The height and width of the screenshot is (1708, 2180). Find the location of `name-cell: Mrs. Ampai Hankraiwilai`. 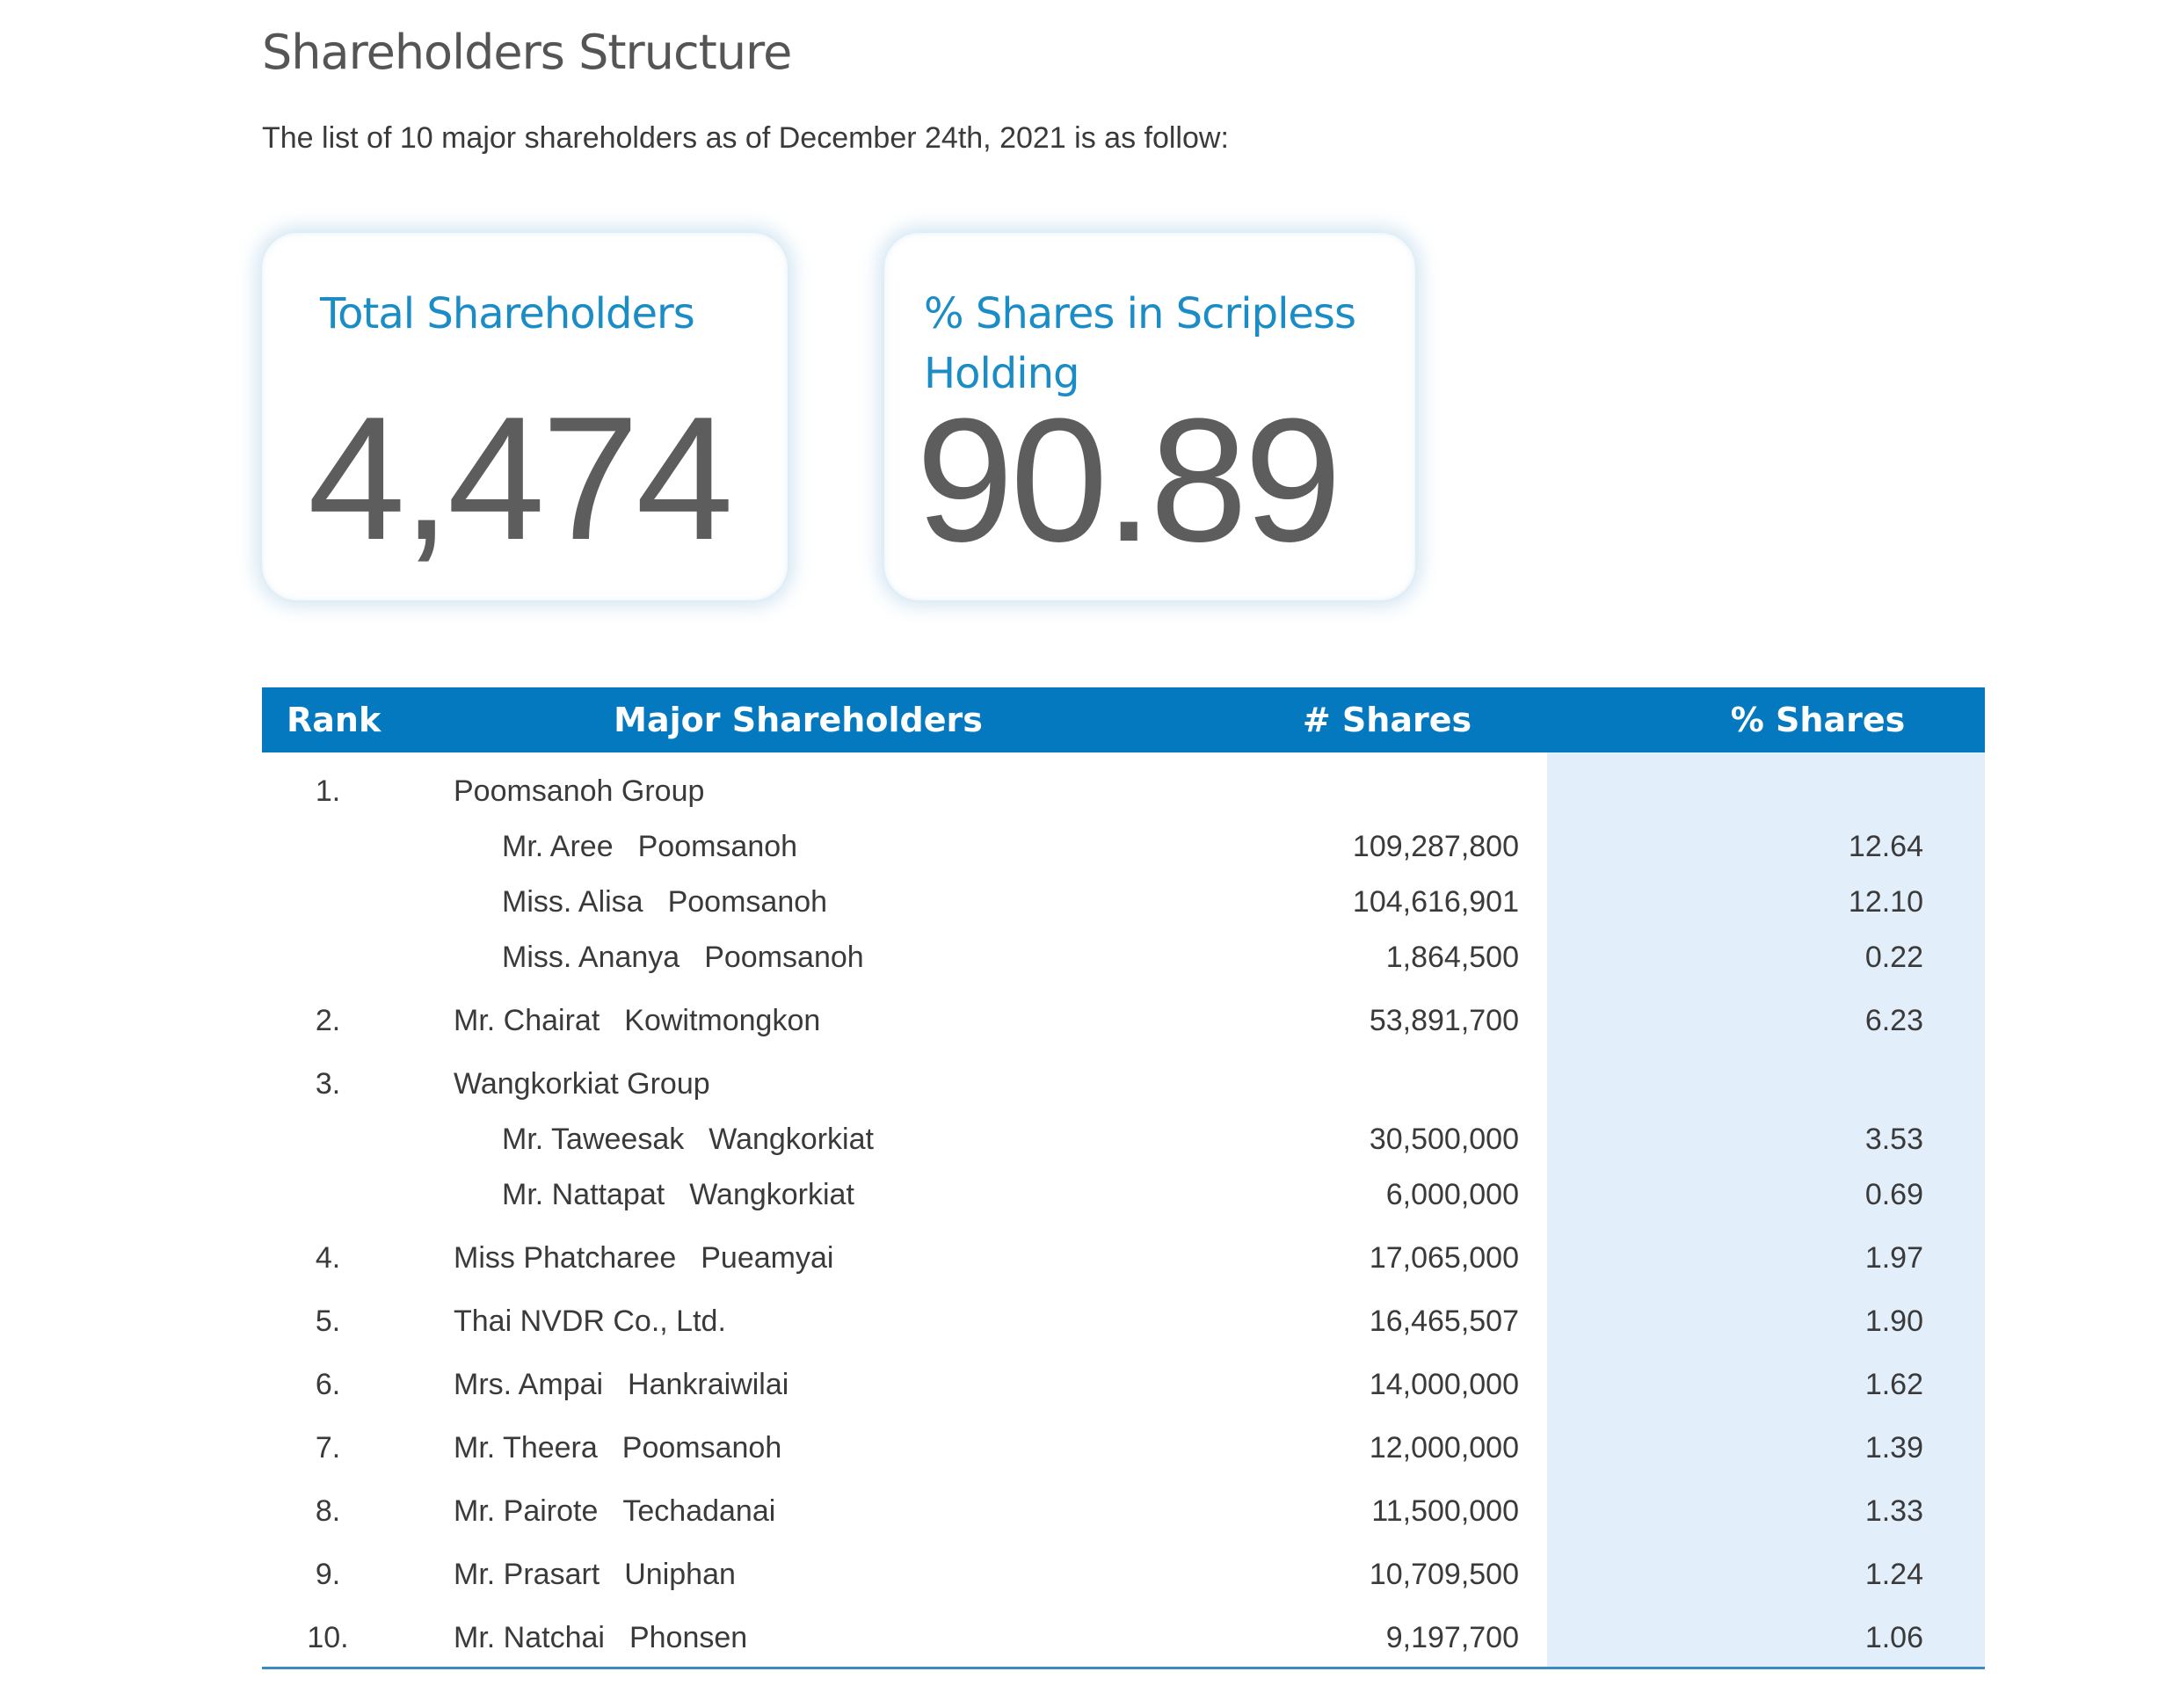

name-cell: Mrs. Ampai Hankraiwilai is located at coordinates (621, 1384).